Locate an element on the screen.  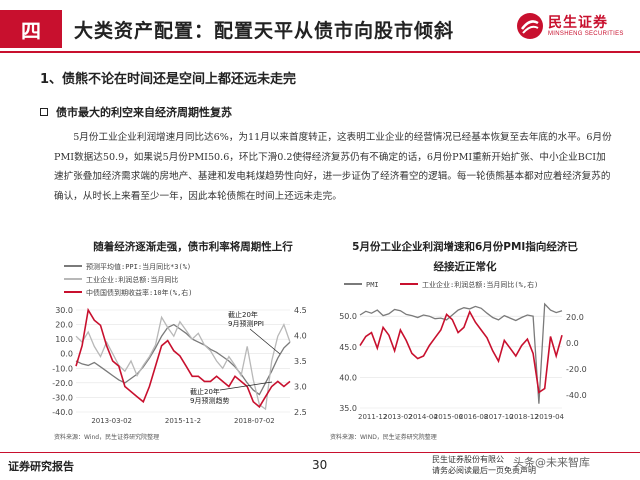
y-right-tick-1: 0.0 is located at coordinates (572, 343).